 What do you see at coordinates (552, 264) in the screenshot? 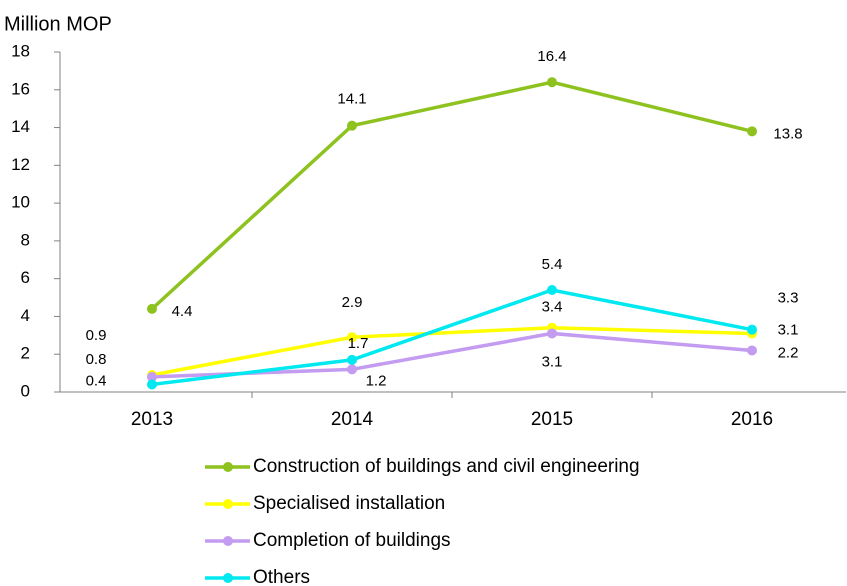
I see `data-label: 5.4` at bounding box center [552, 264].